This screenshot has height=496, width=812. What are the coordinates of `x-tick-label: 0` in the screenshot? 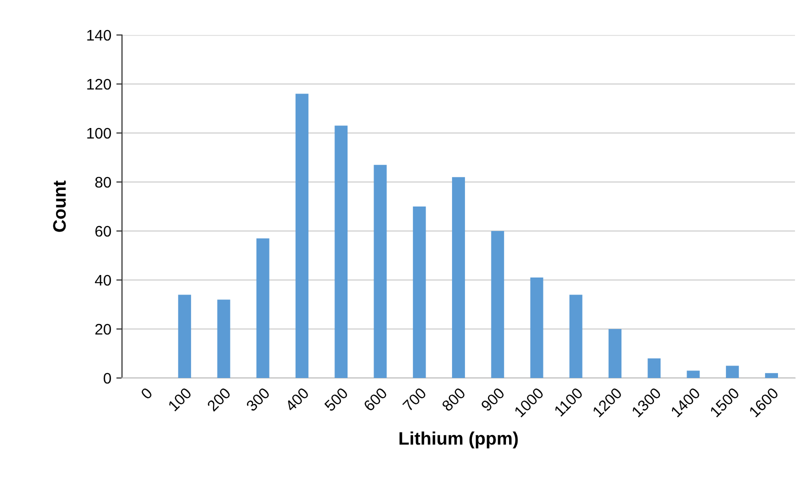 It's located at (146, 393).